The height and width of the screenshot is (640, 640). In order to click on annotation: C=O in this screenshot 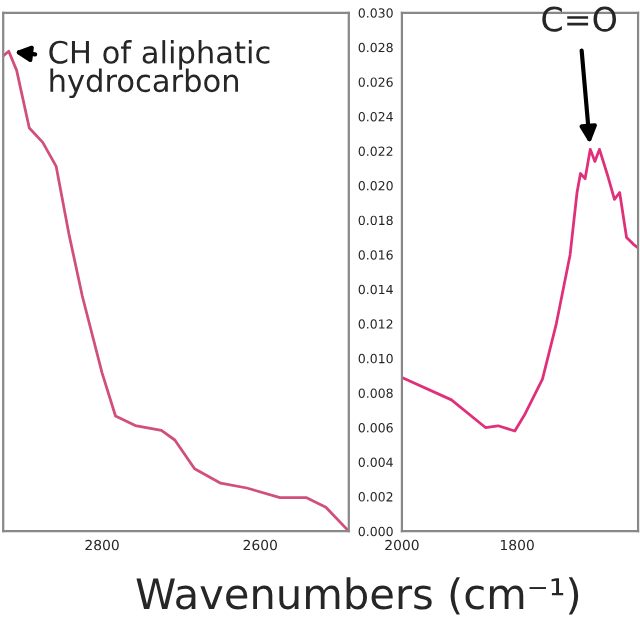, I will do `click(579, 19)`.